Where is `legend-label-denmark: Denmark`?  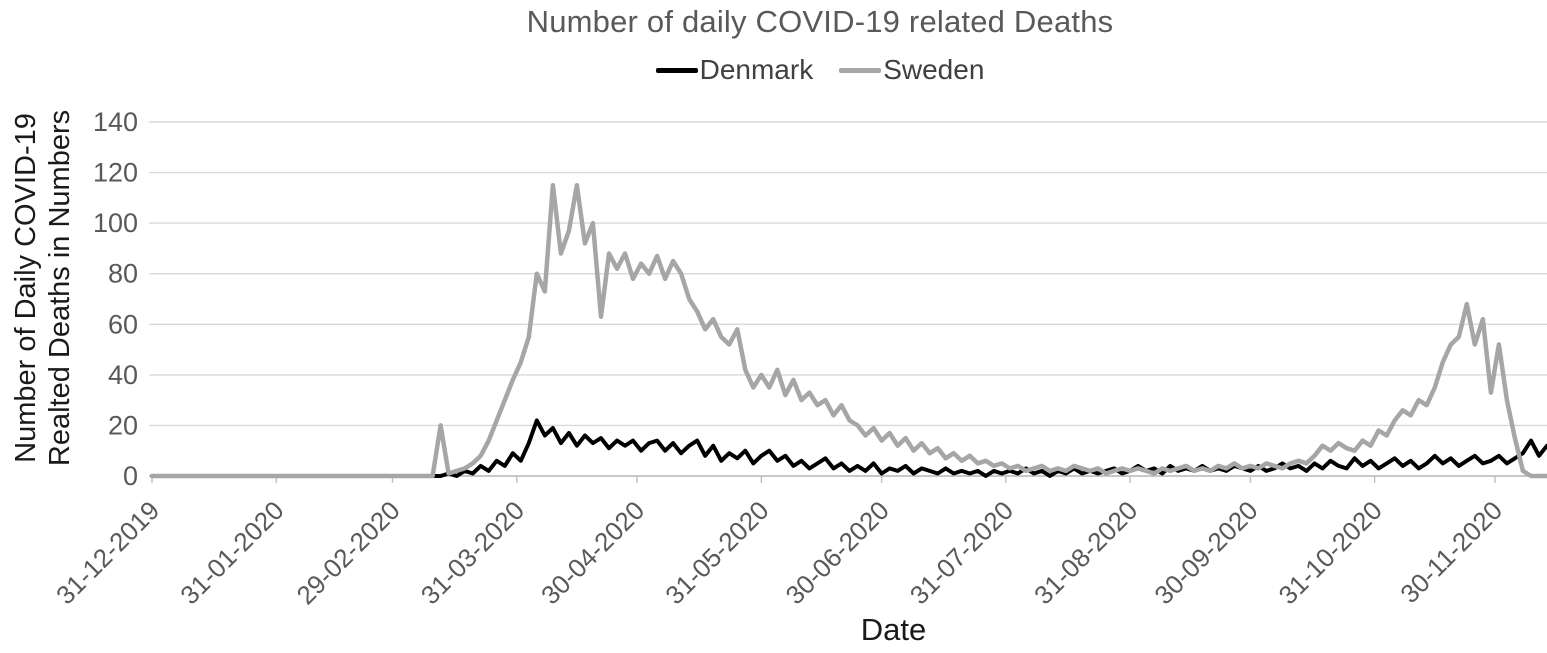
legend-label-denmark: Denmark is located at coordinates (756, 69).